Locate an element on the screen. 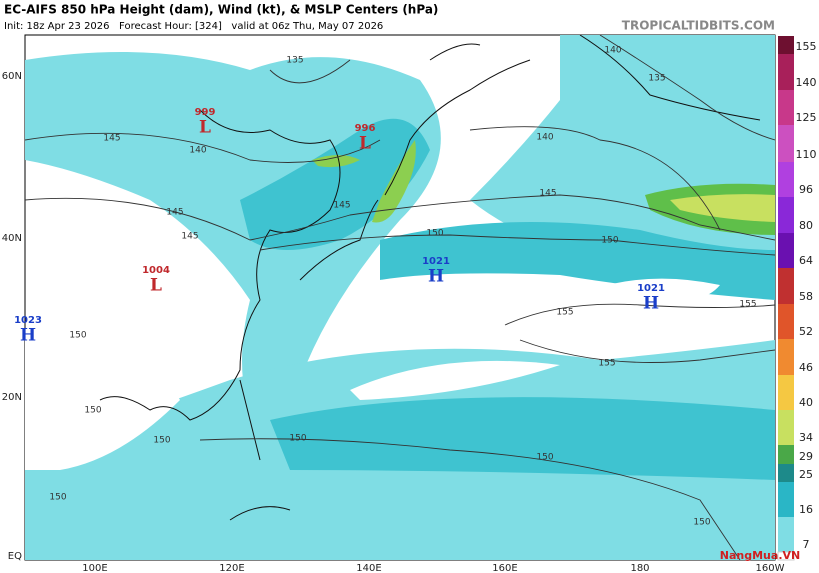  colorbar-label: 7 is located at coordinates (806, 544).